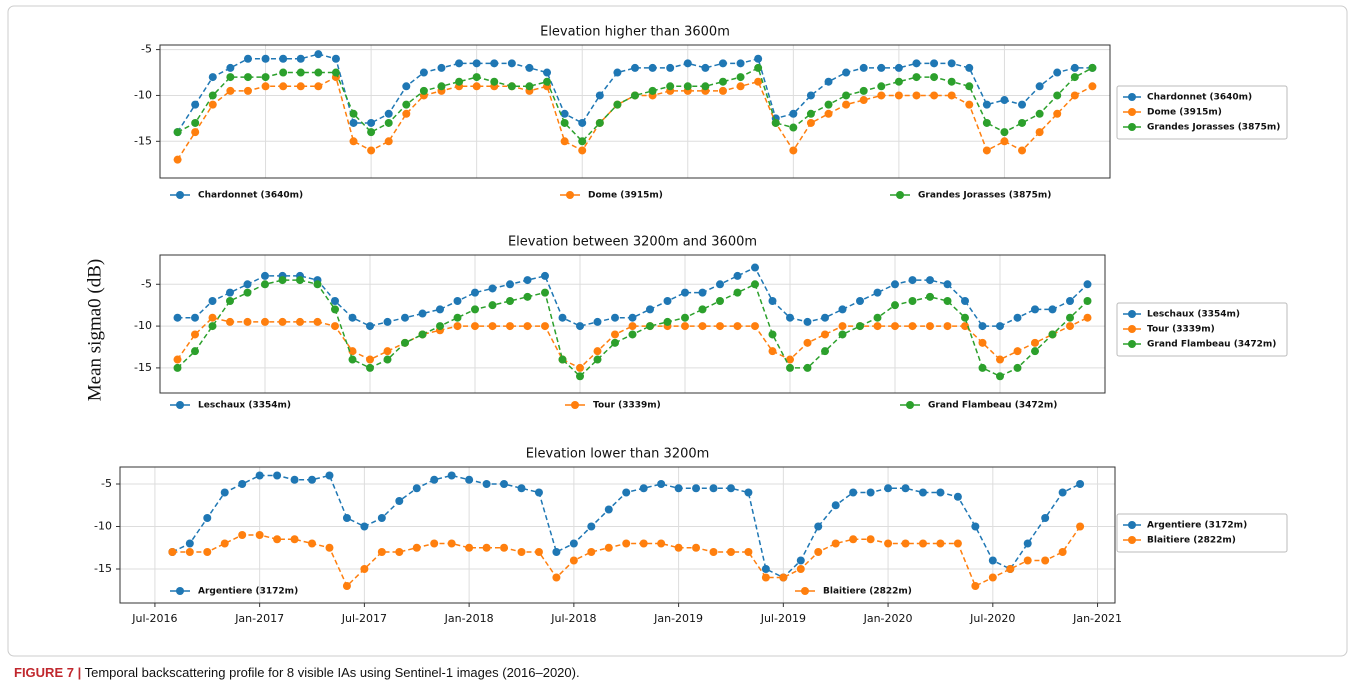  What do you see at coordinates (248, 592) in the screenshot?
I see `legend-label: Argentiere (3172m)` at bounding box center [248, 592].